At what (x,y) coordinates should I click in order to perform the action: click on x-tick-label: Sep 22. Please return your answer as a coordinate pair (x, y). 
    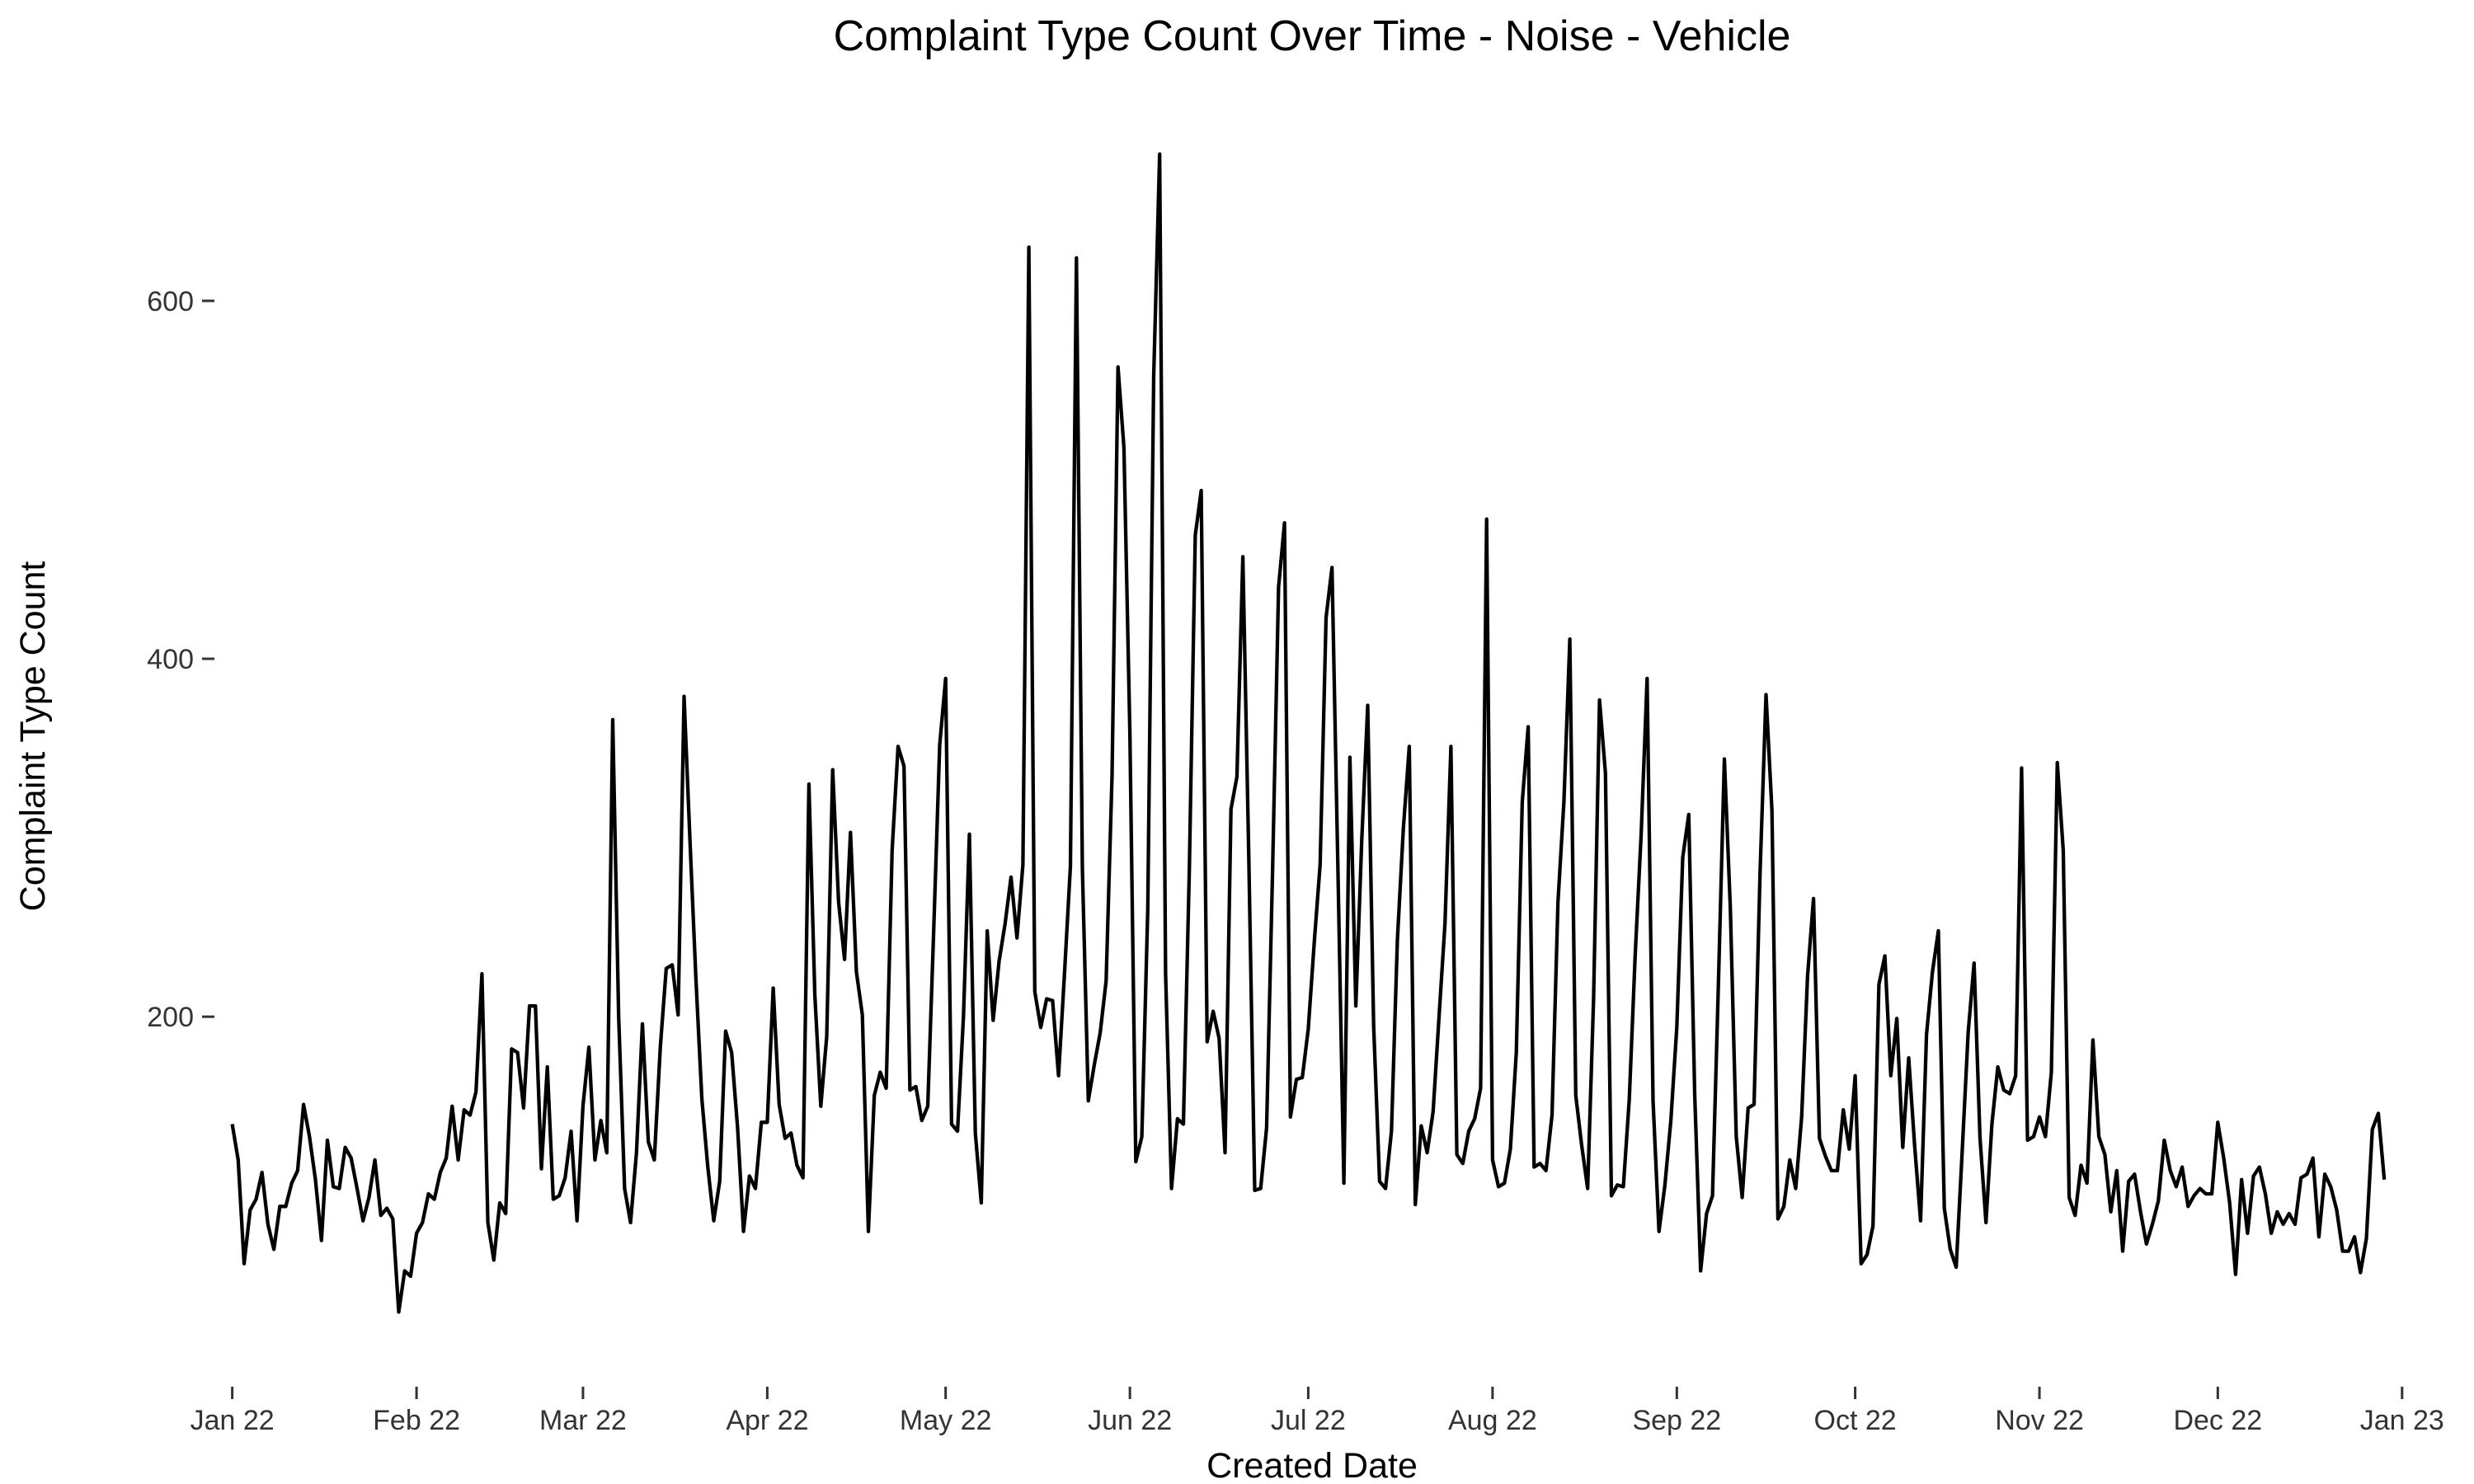
    Looking at the image, I should click on (1676, 1420).